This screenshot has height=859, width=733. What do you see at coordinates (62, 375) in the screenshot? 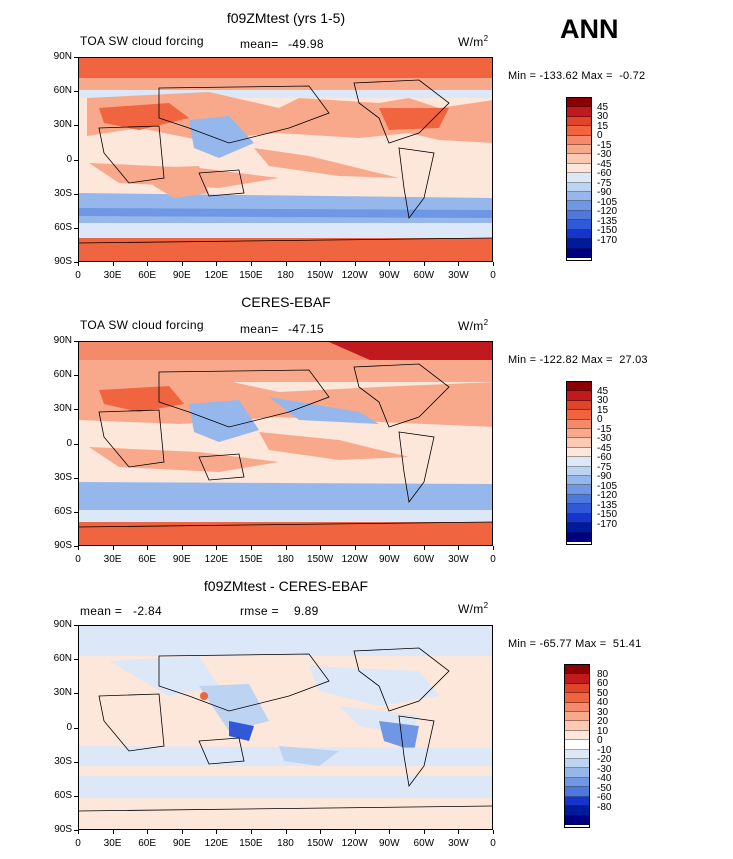
I see `lat-label: 60N` at bounding box center [62, 375].